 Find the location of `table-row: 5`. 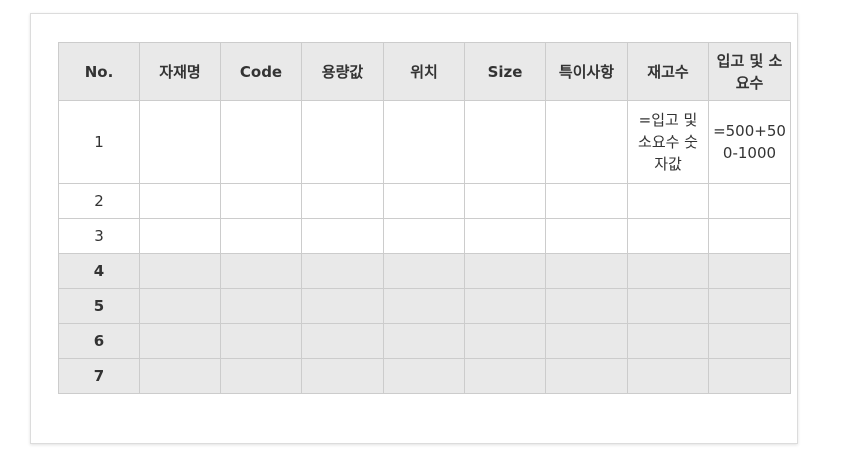

table-row: 5 is located at coordinates (424, 306).